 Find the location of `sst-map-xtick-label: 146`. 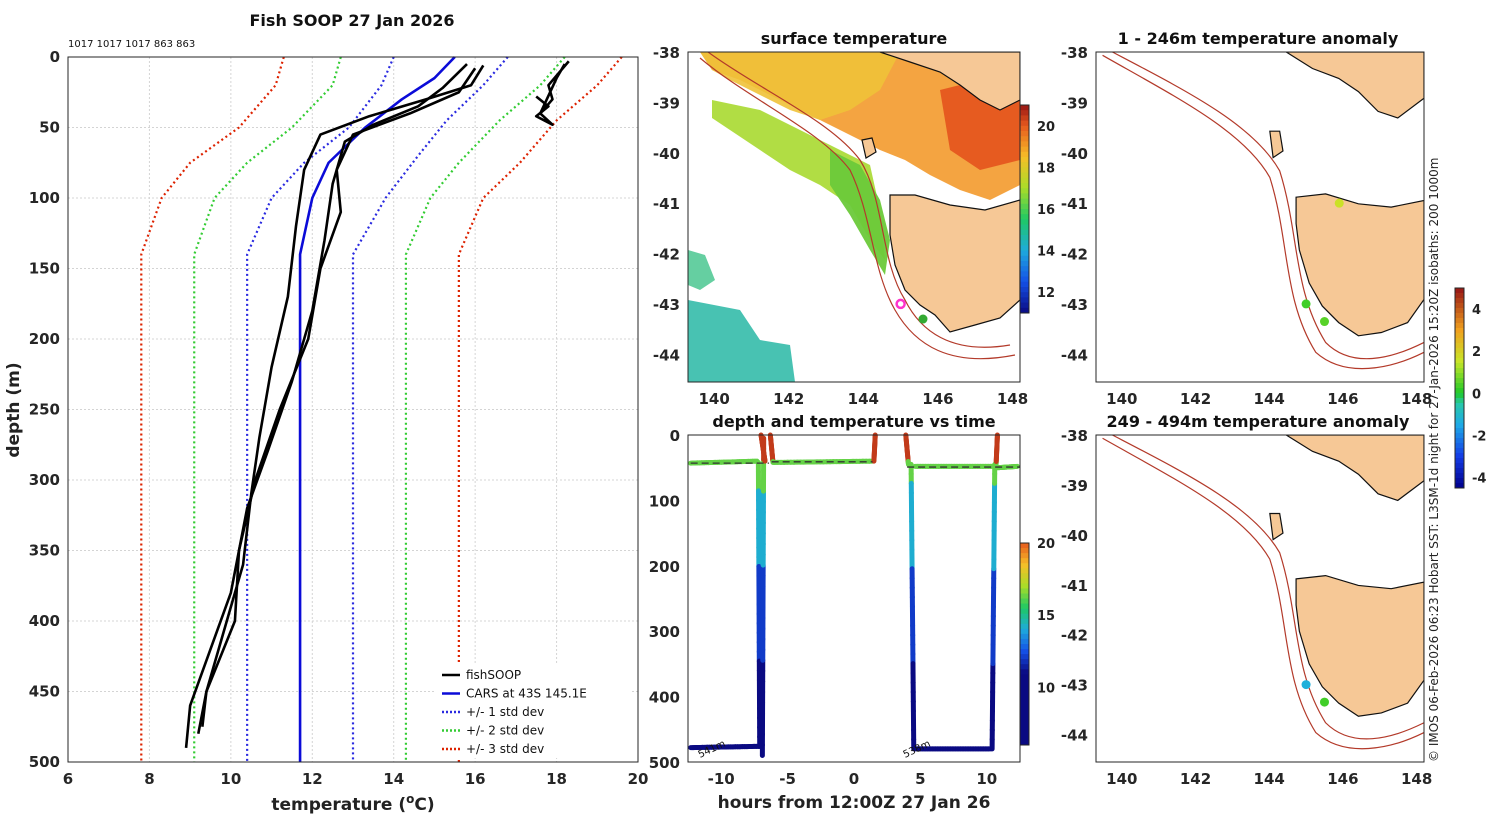

sst-map-xtick-label: 146 is located at coordinates (937, 399).